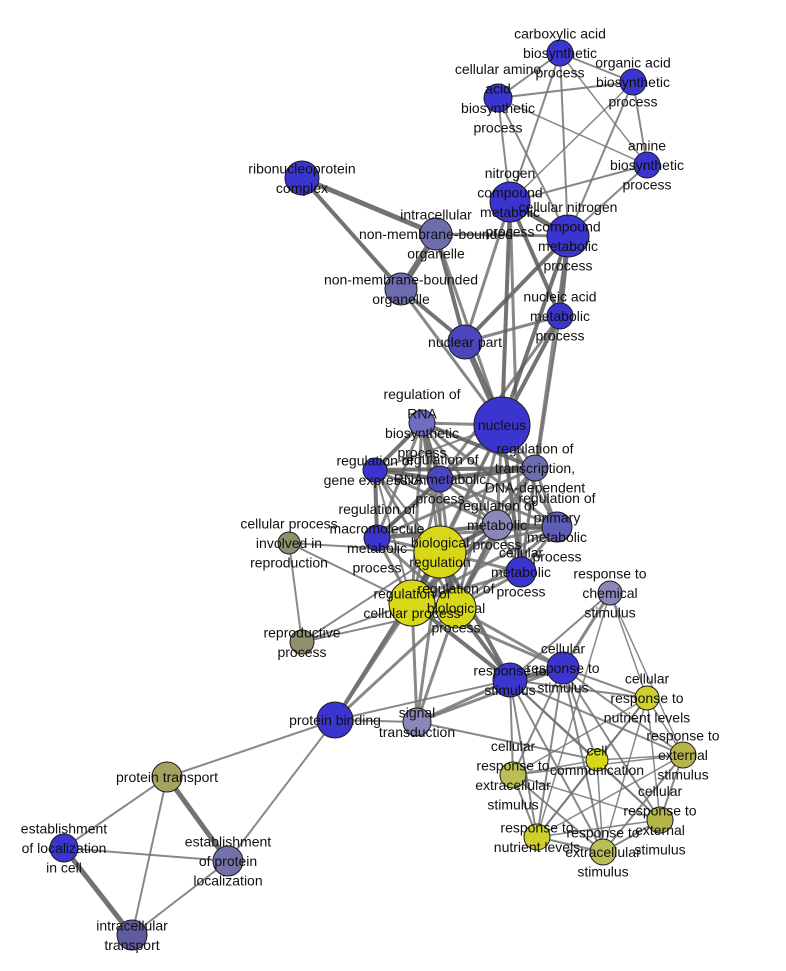  I want to click on node-label: protein binding, so click(335, 720).